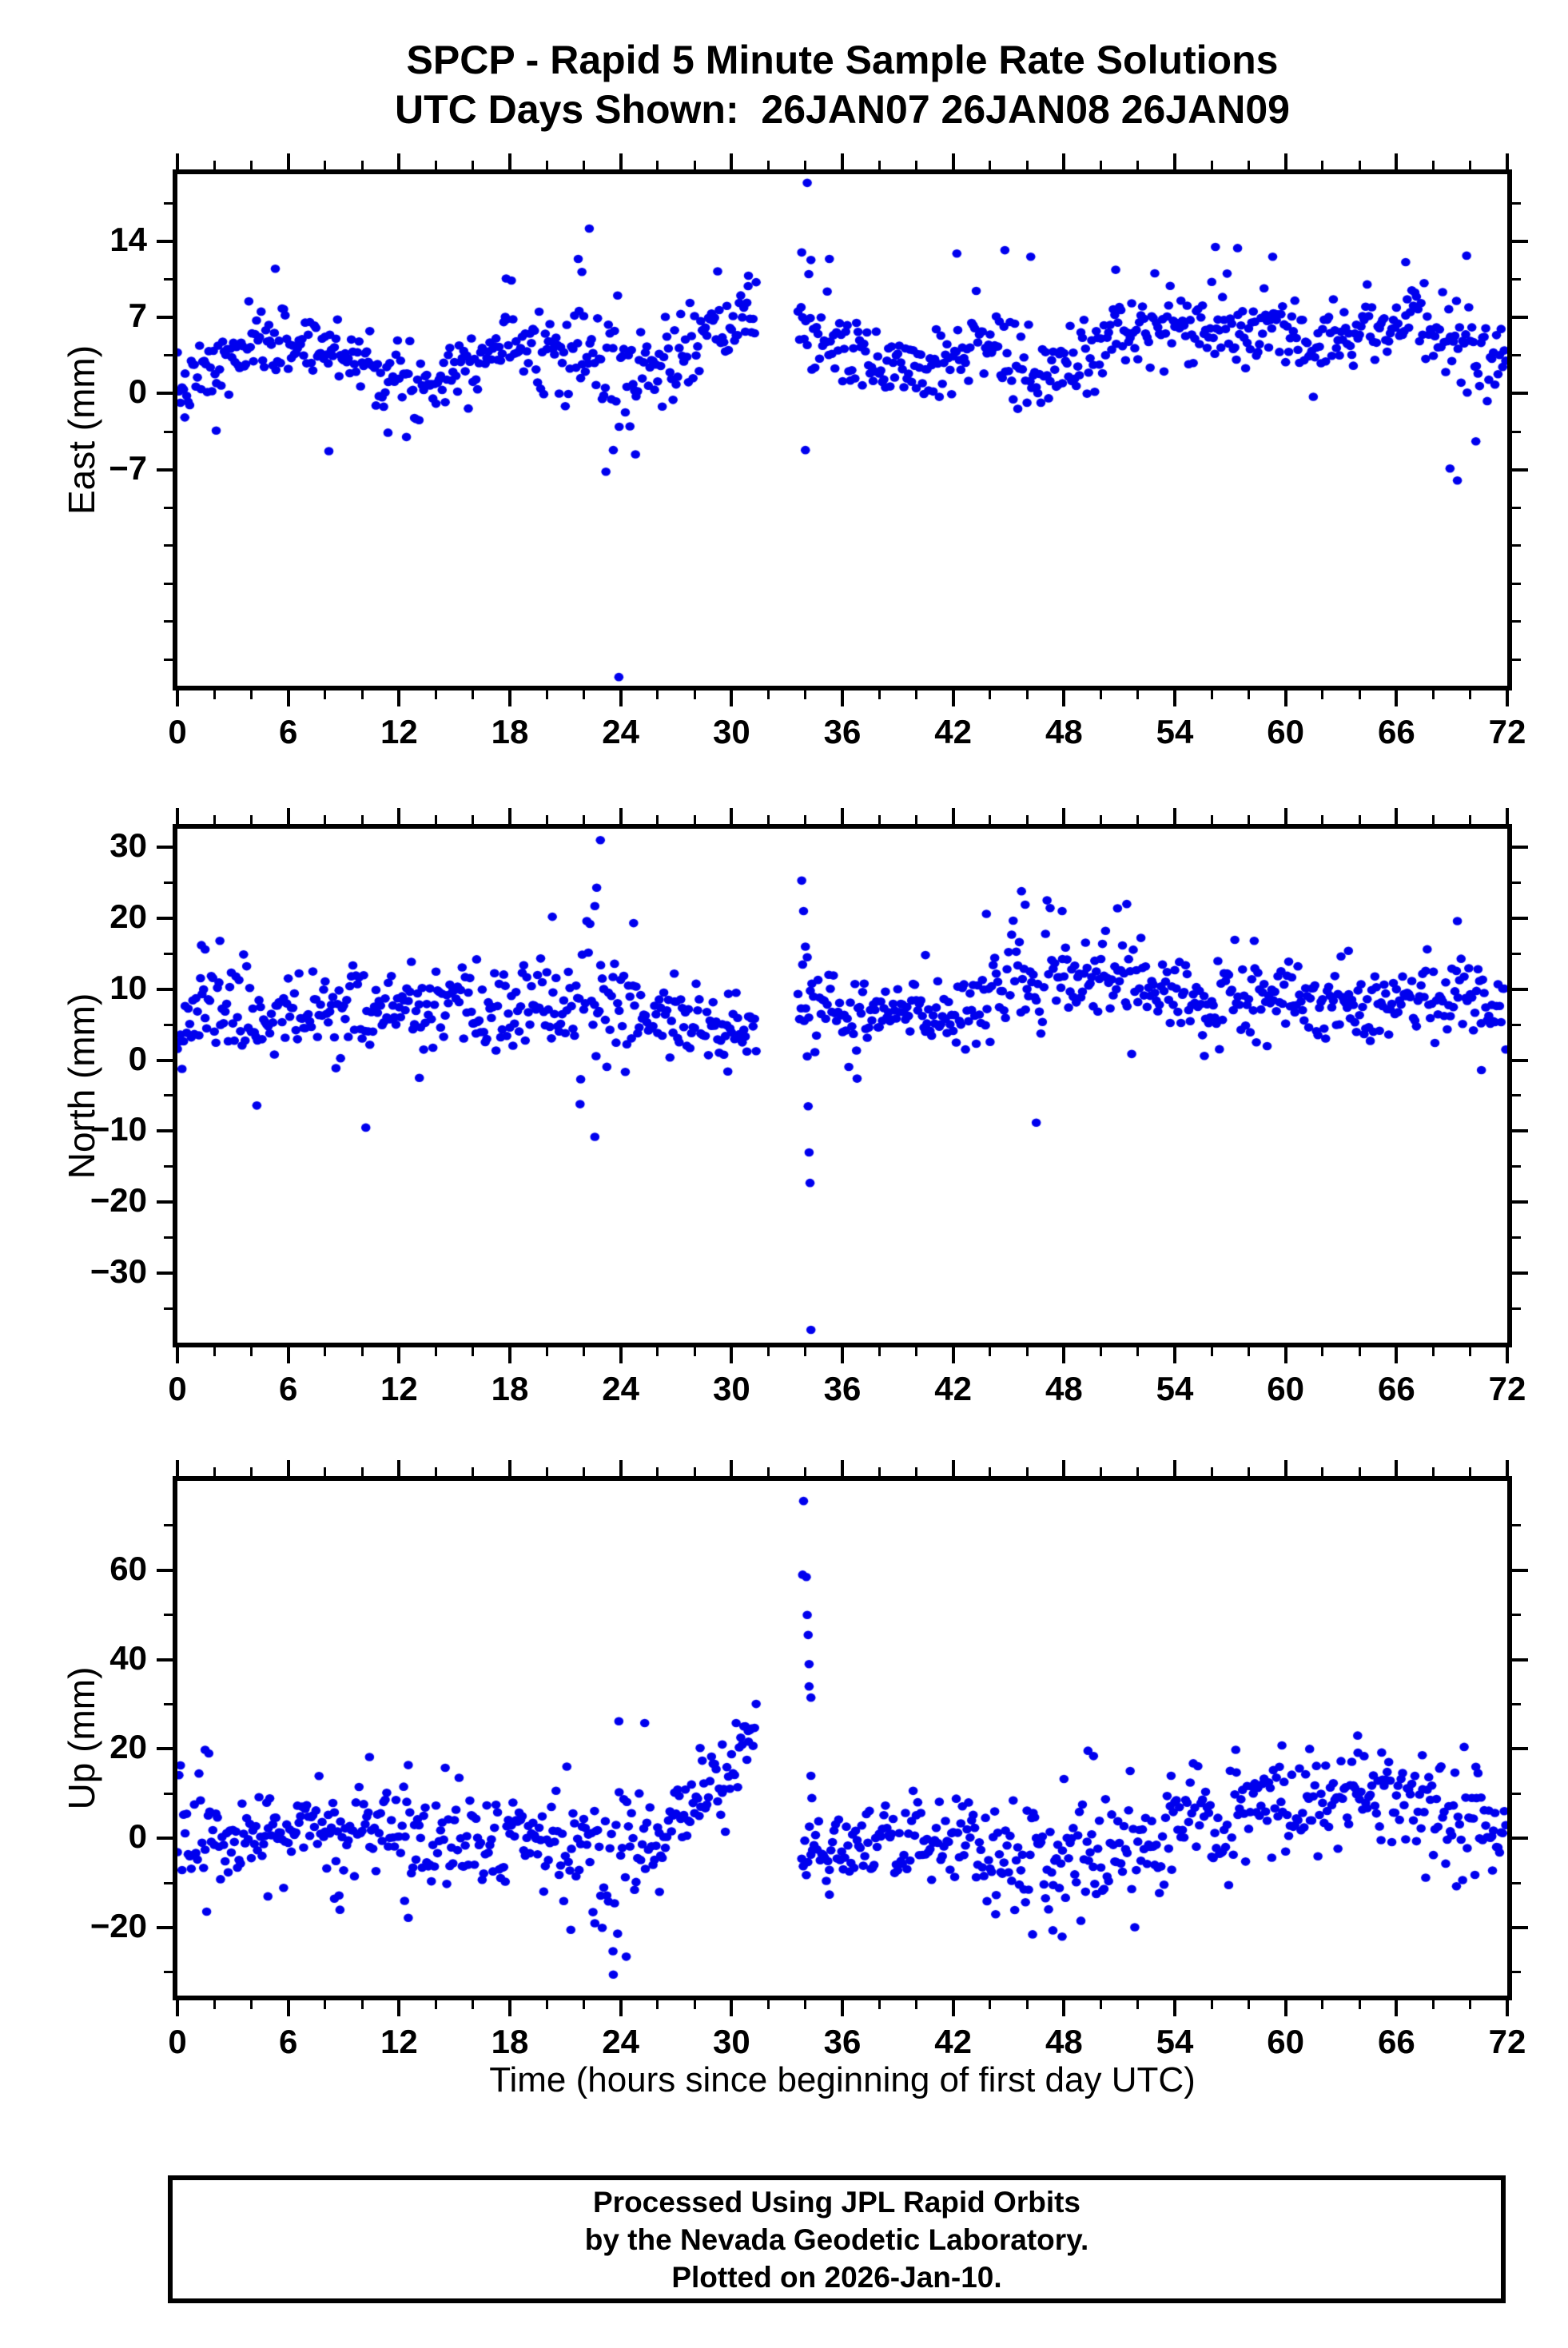  I want to click on figure-title-line2: UTC Days Shown: 26JAN07 26JAN08 26JAN09, so click(842, 110).